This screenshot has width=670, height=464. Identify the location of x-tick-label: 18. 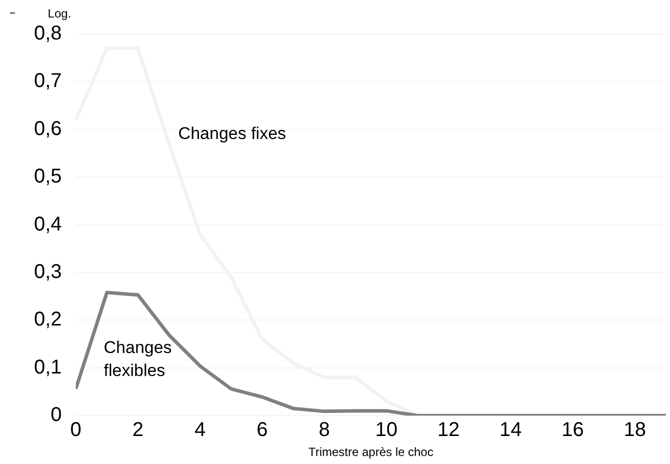
(635, 430).